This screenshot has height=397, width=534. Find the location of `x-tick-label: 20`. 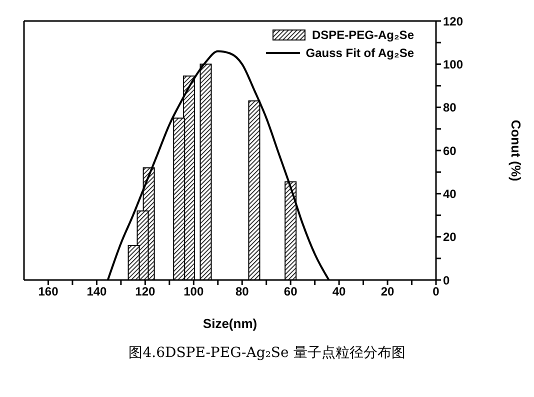

x-tick-label: 20 is located at coordinates (387, 291).